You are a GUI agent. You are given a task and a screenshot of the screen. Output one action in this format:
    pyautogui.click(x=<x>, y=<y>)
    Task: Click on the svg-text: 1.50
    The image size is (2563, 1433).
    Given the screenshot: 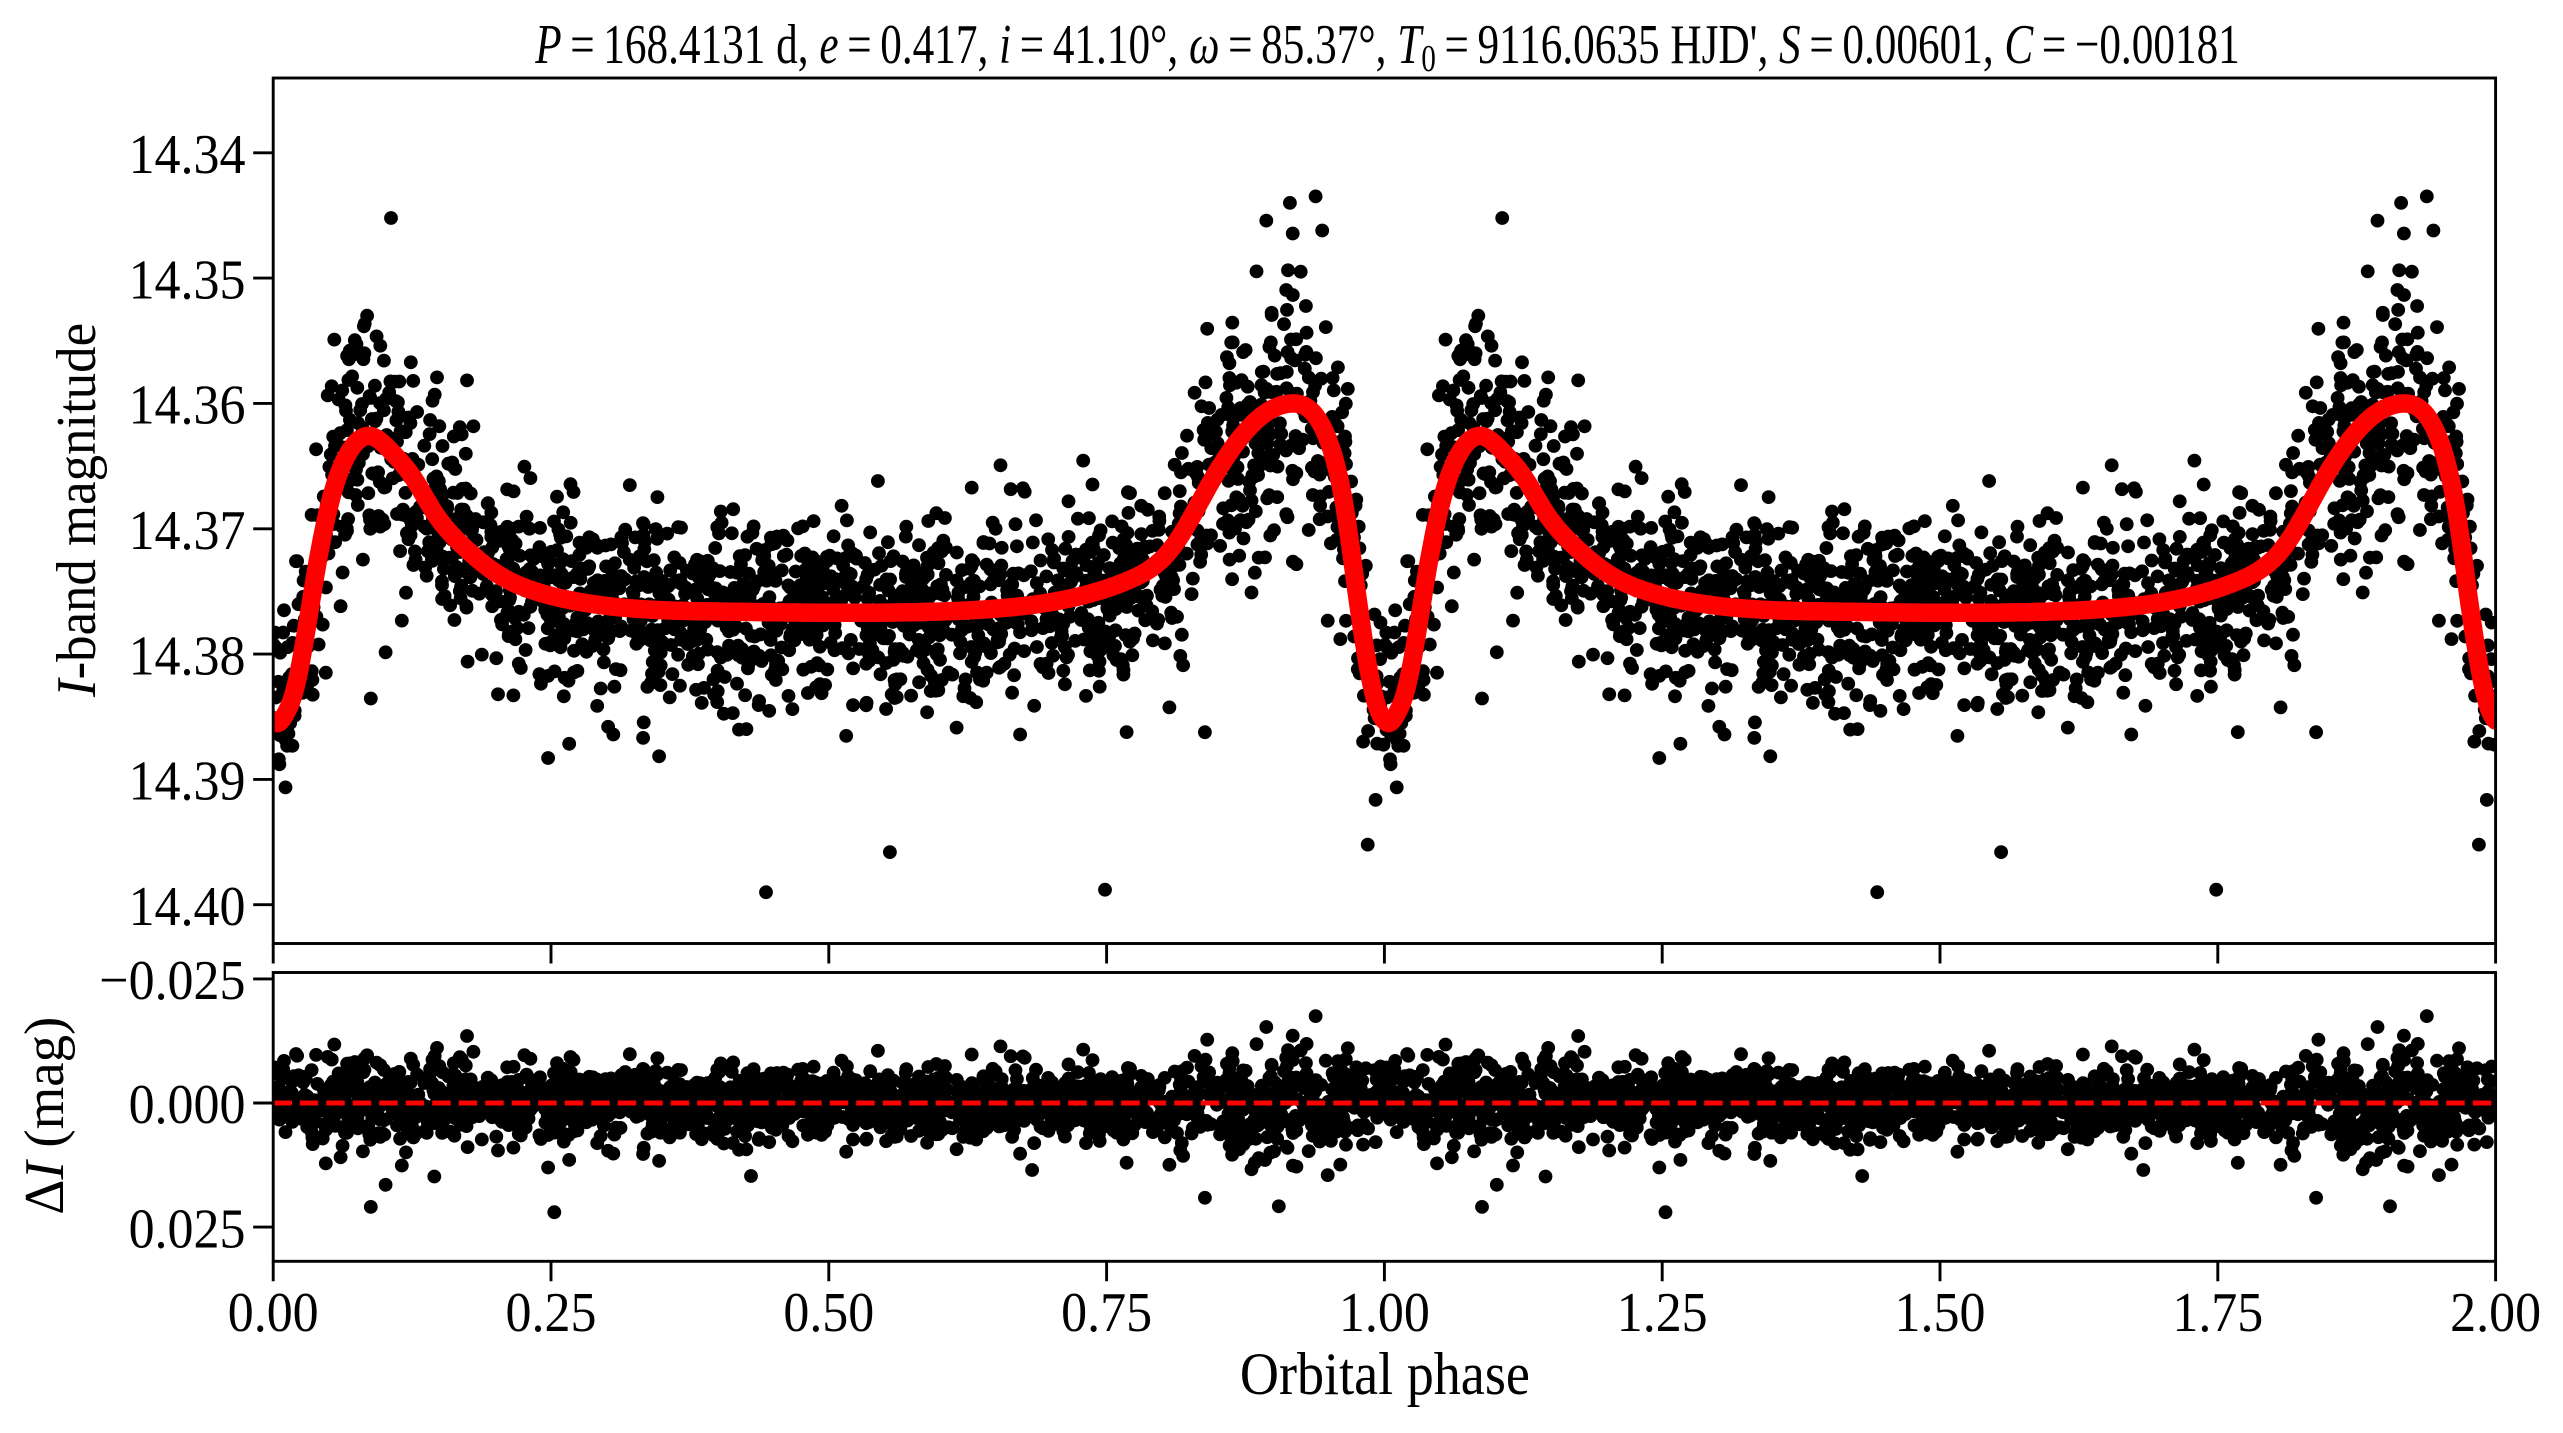 What is the action you would take?
    pyautogui.click(x=1940, y=1312)
    